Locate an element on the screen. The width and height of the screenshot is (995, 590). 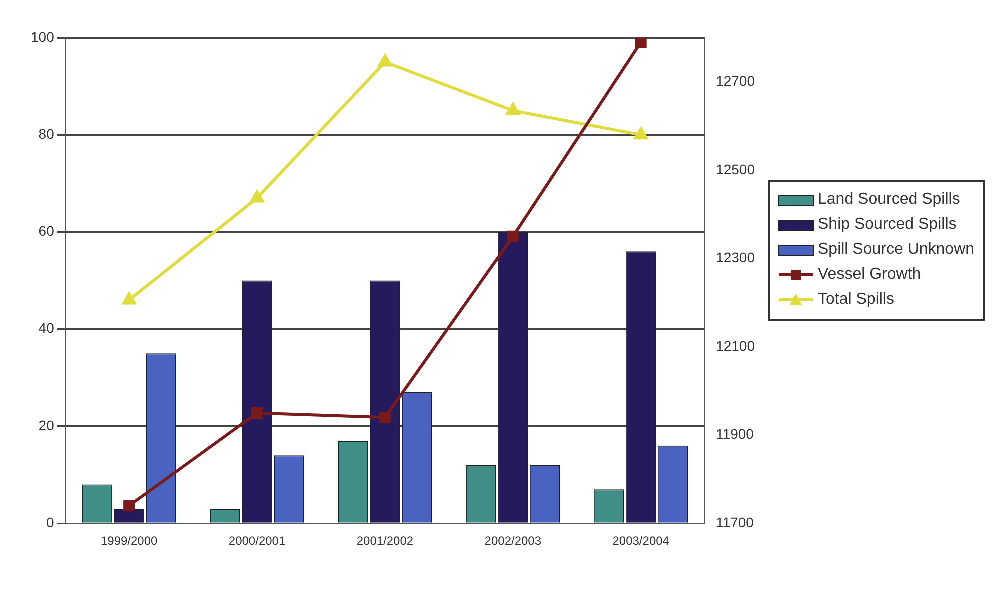
y-tick-label: 100 is located at coordinates (43, 36).